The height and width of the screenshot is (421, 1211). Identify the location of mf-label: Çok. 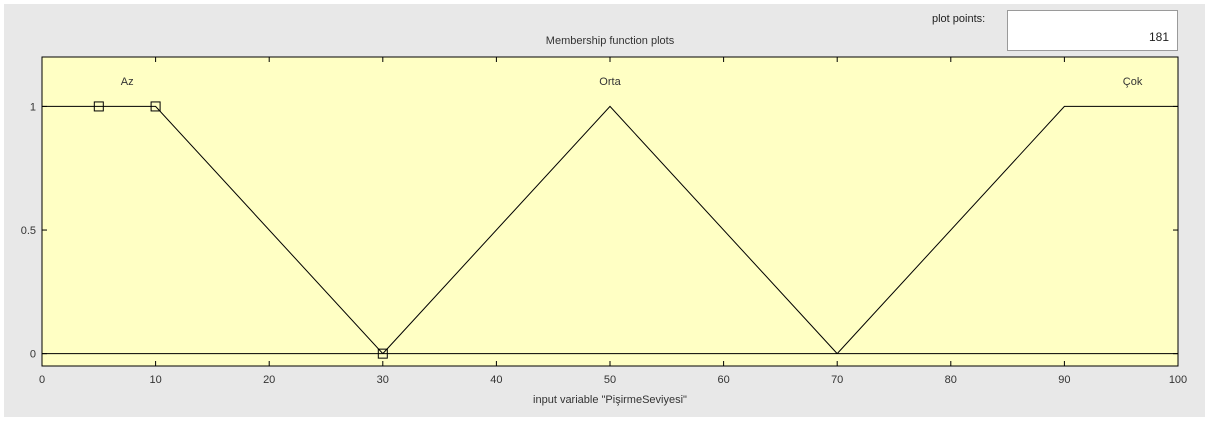
(1133, 82).